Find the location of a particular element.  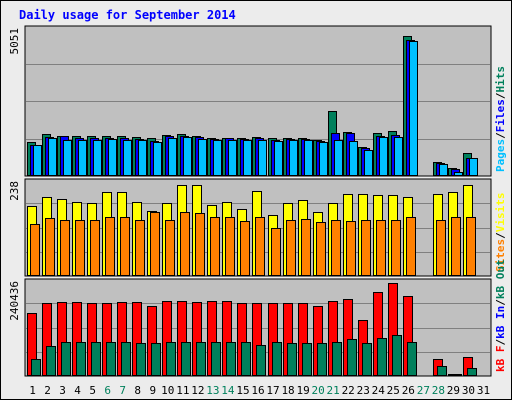

x-tick-label-day-26: 26 is located at coordinates (408, 390).